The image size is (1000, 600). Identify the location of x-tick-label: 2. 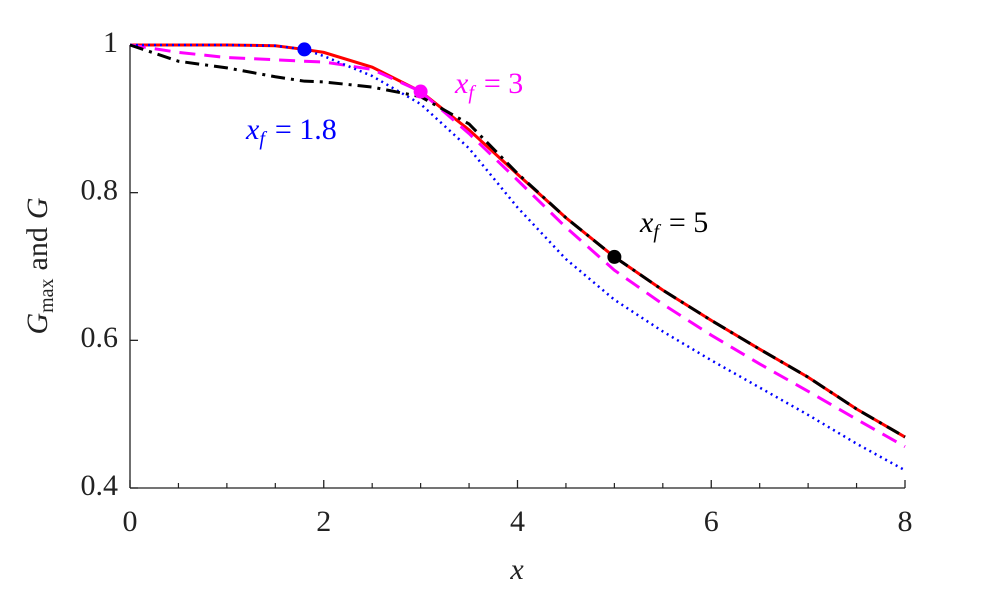
(323, 521).